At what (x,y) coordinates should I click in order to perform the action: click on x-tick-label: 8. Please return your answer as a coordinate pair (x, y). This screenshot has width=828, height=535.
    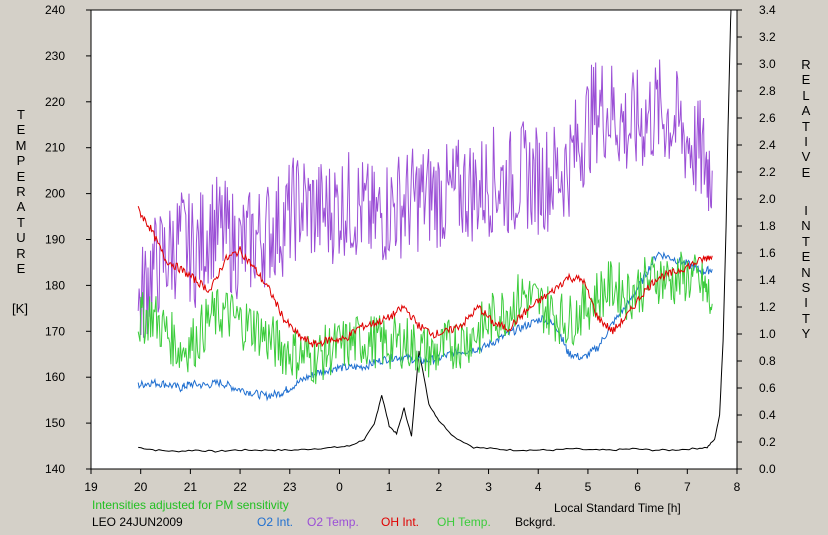
    Looking at the image, I should click on (737, 487).